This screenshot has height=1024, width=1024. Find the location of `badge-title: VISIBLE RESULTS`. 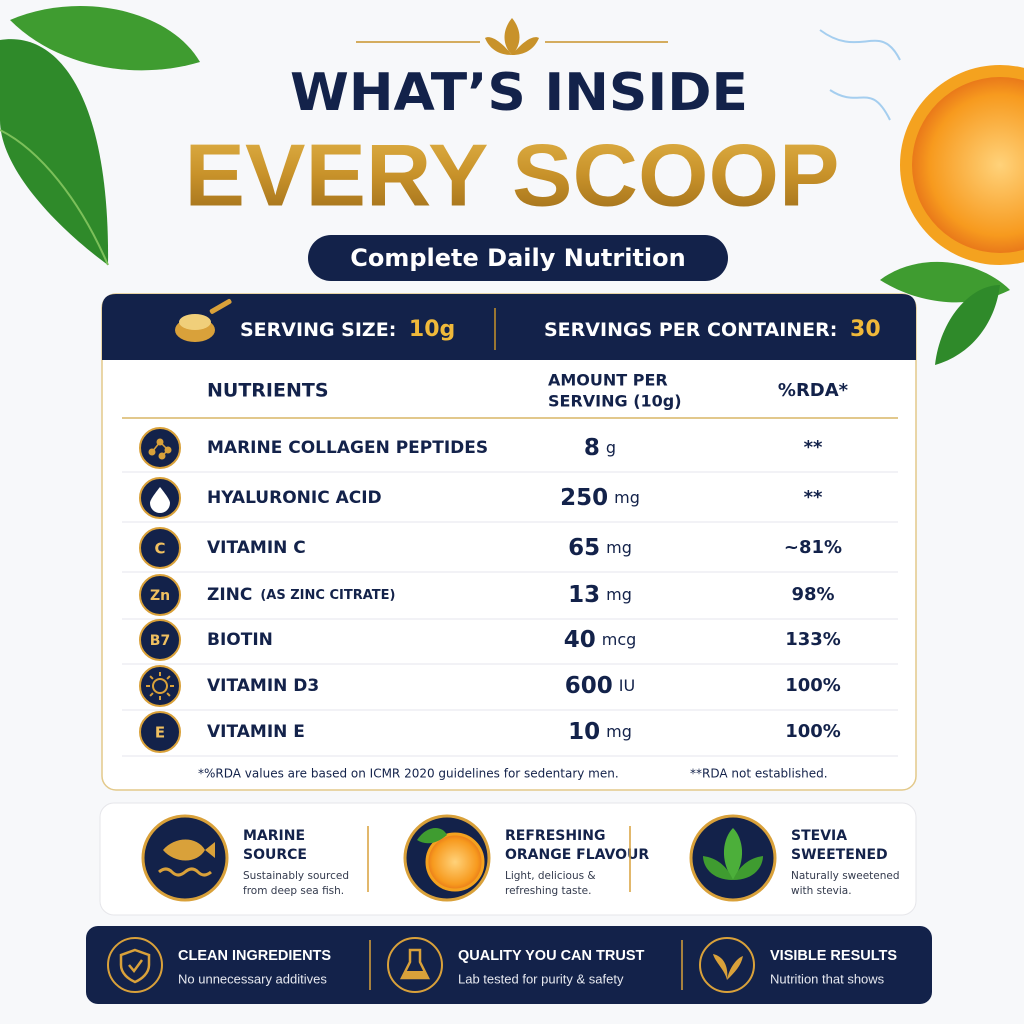

badge-title: VISIBLE RESULTS is located at coordinates (833, 956).